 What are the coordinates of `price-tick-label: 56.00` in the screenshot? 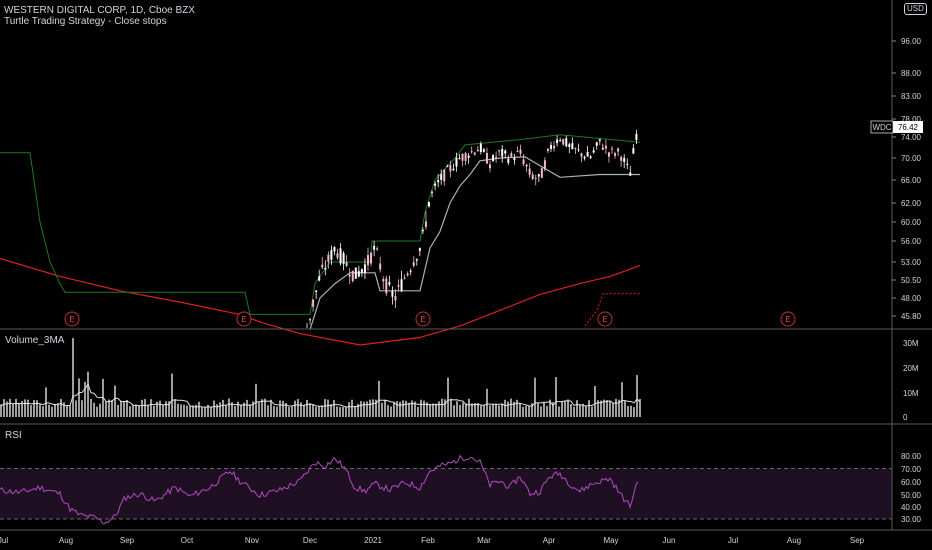 It's located at (911, 241).